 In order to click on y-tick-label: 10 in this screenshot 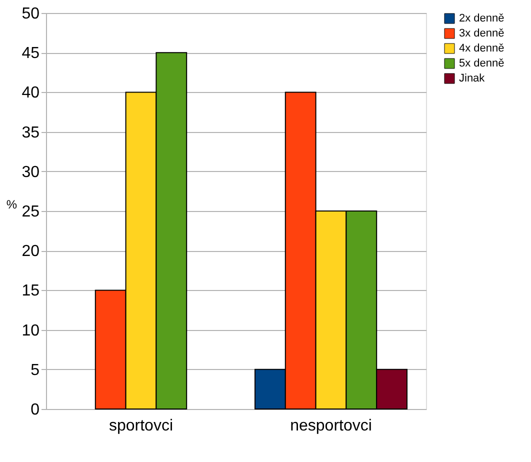, I will do `click(31, 331)`.